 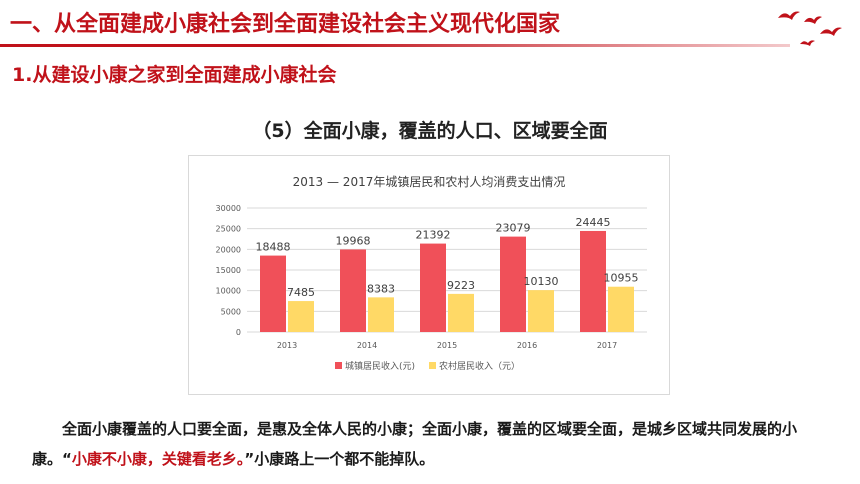 What do you see at coordinates (513, 228) in the screenshot?
I see `data-label: 23079` at bounding box center [513, 228].